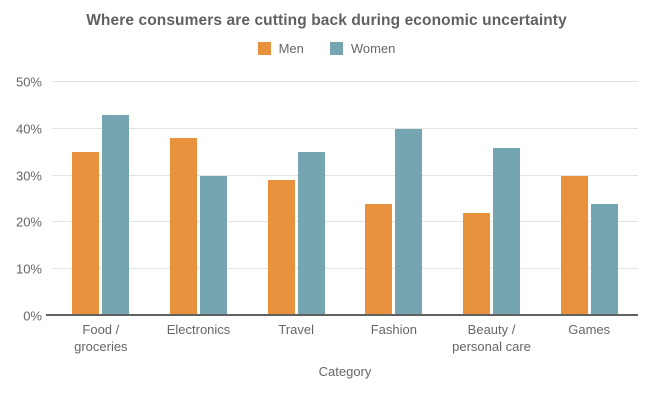 The width and height of the screenshot is (653, 400). What do you see at coordinates (291, 48) in the screenshot?
I see `legend-label: Men` at bounding box center [291, 48].